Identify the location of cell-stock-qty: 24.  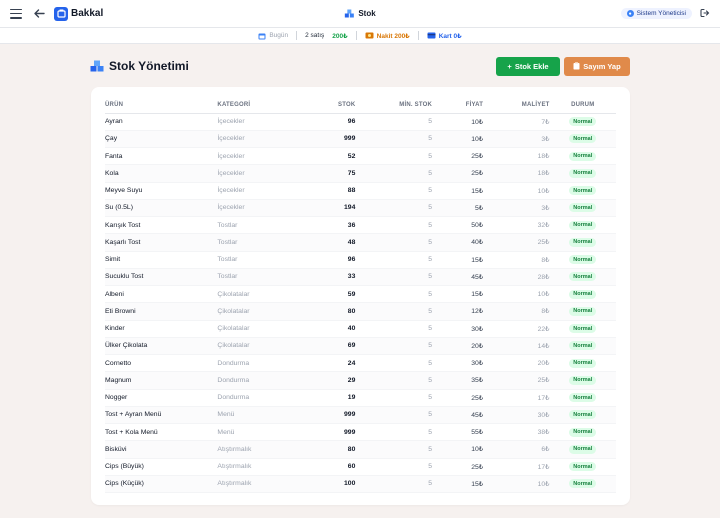
(335, 363).